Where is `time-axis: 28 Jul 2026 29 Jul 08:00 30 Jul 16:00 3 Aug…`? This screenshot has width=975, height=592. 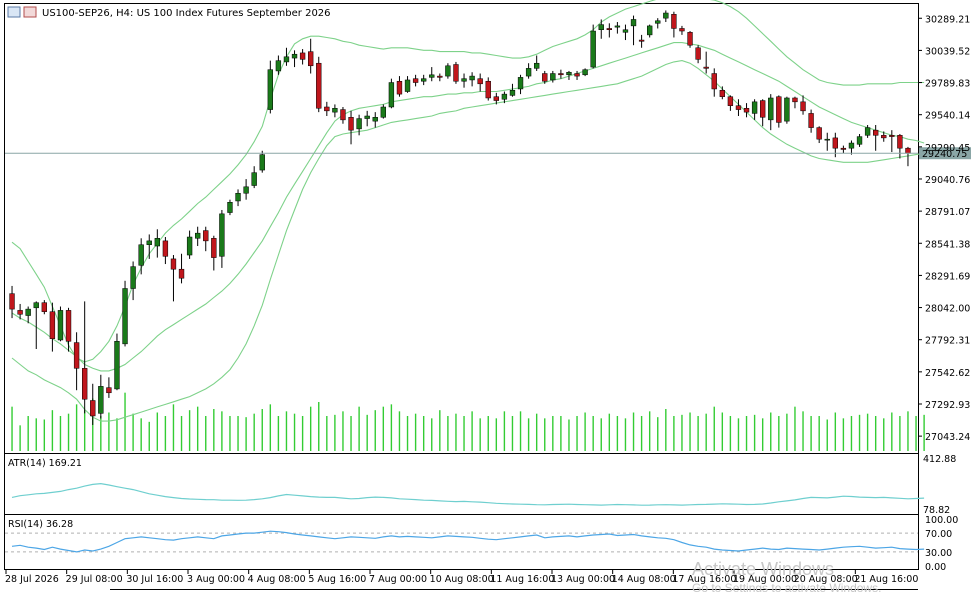 time-axis: 28 Jul 2026 29 Jul 08:00 30 Jul 16:00 3 Aug… is located at coordinates (461, 577).